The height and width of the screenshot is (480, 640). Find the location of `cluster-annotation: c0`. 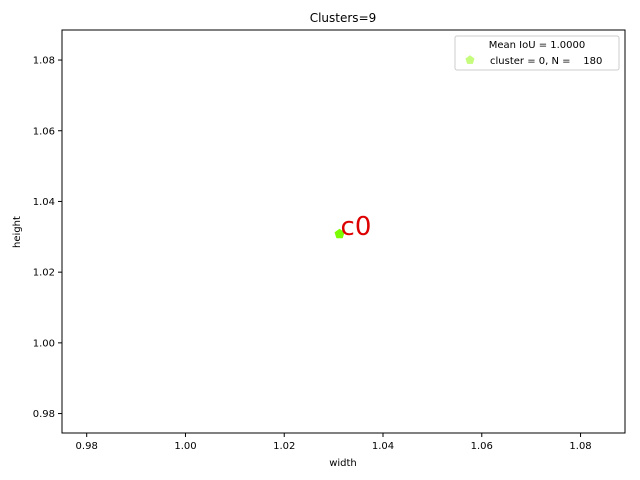

cluster-annotation: c0 is located at coordinates (356, 227).